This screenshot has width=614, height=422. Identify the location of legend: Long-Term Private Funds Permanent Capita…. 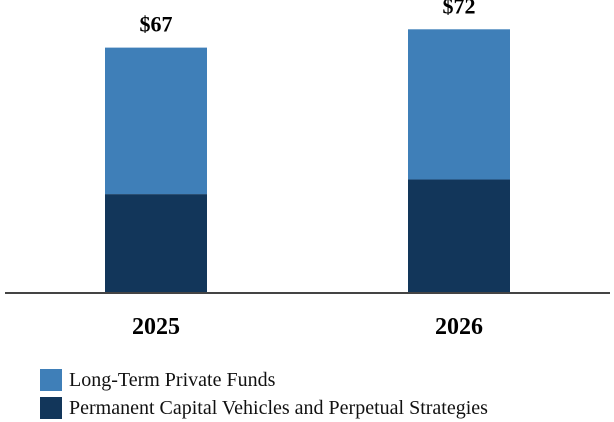
(264, 394).